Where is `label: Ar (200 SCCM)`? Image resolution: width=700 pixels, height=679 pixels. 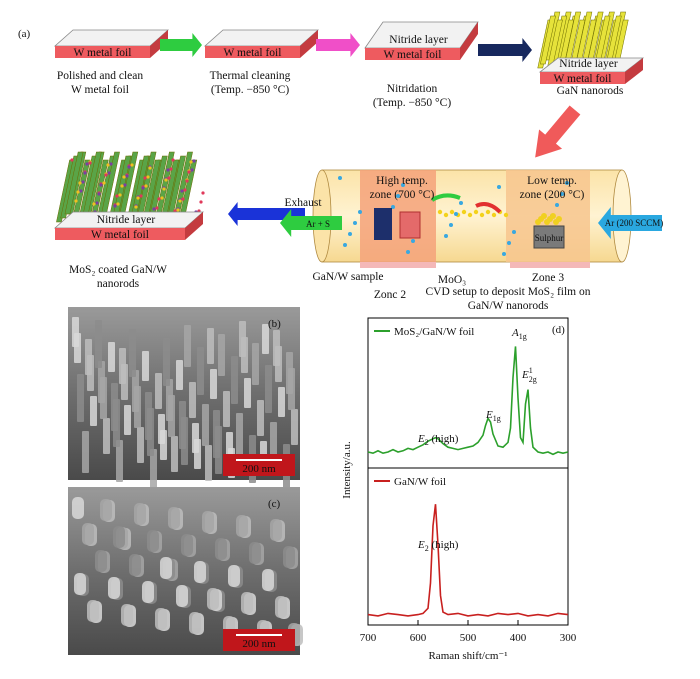 label: Ar (200 SCCM) is located at coordinates (634, 223).